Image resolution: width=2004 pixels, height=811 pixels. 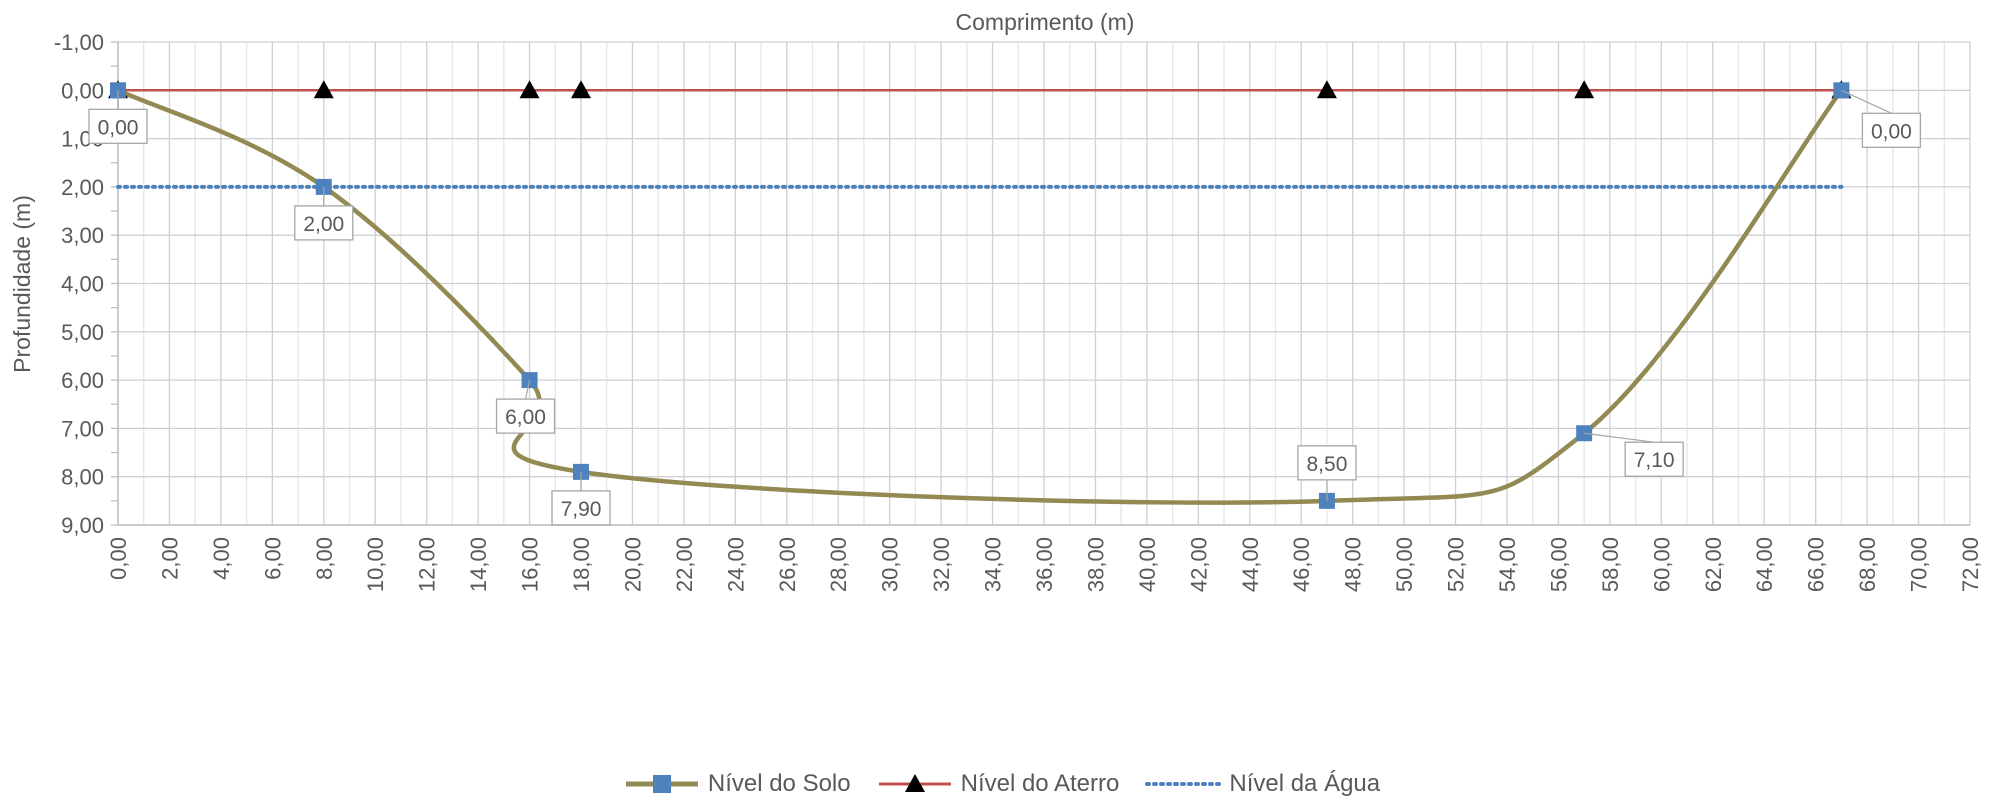 I want to click on data-label: 7,90, so click(x=581, y=509).